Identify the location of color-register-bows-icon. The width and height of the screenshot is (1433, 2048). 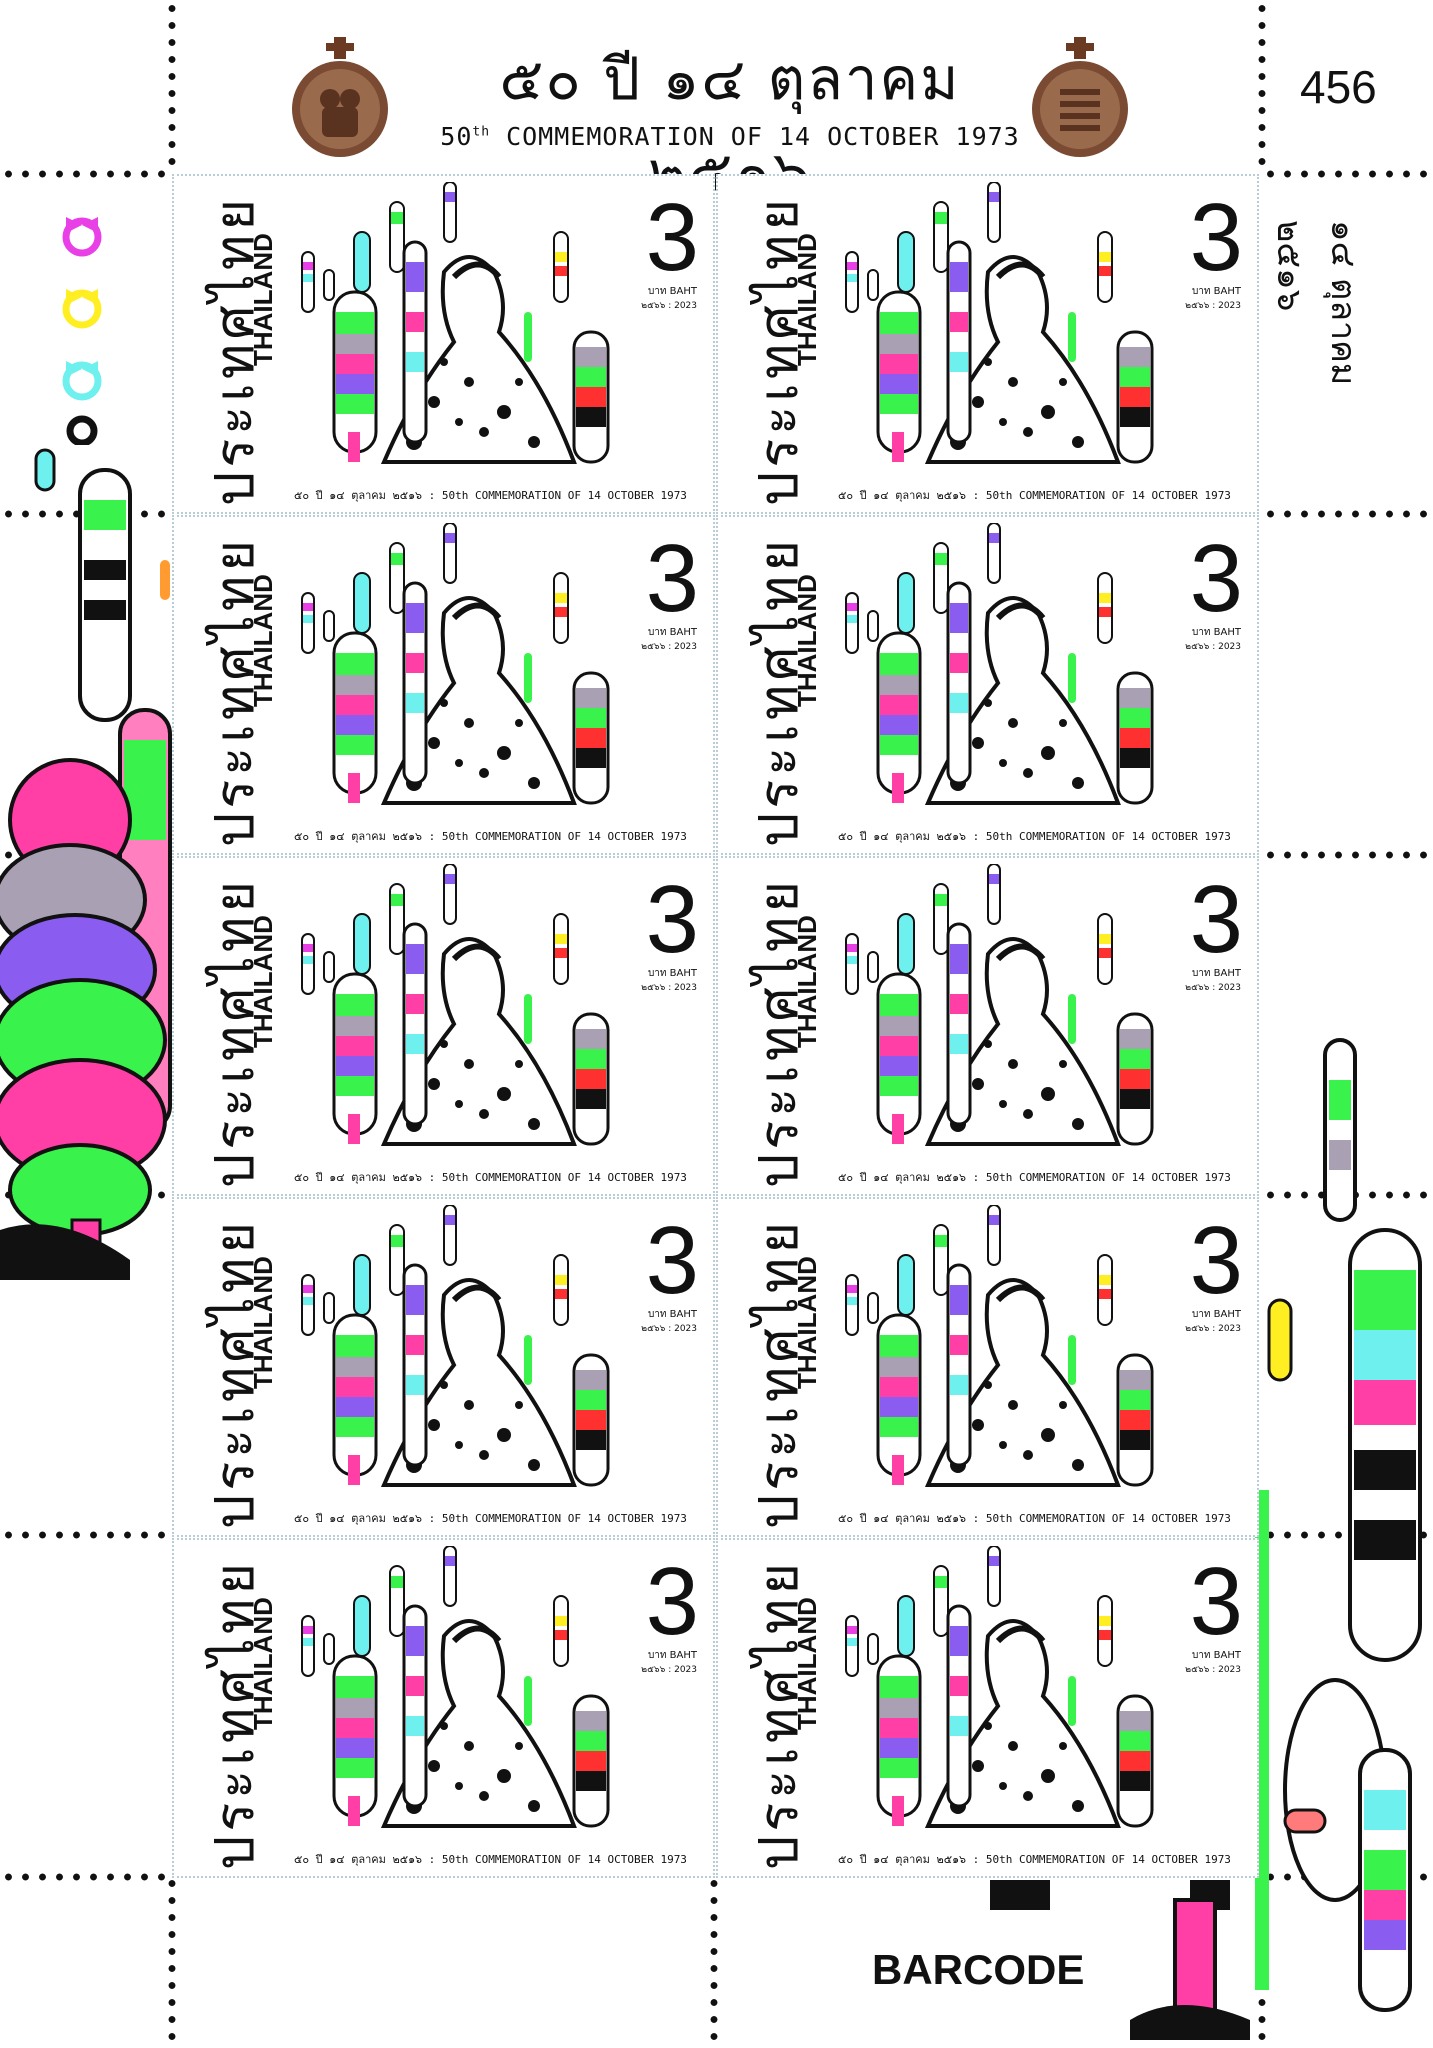
(82, 331).